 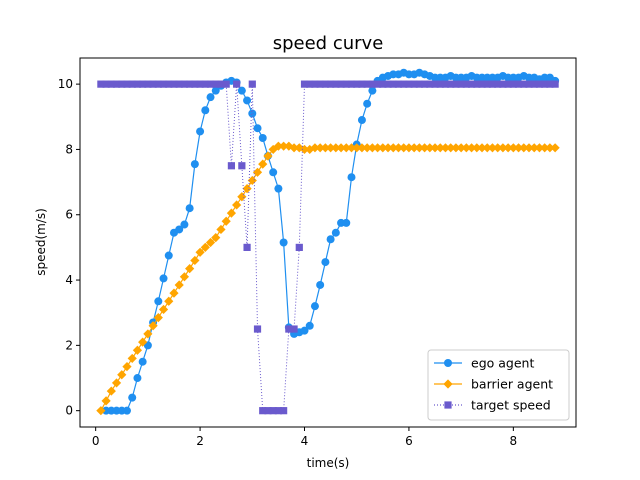 What do you see at coordinates (512, 384) in the screenshot?
I see `legend-label: barrier agent` at bounding box center [512, 384].